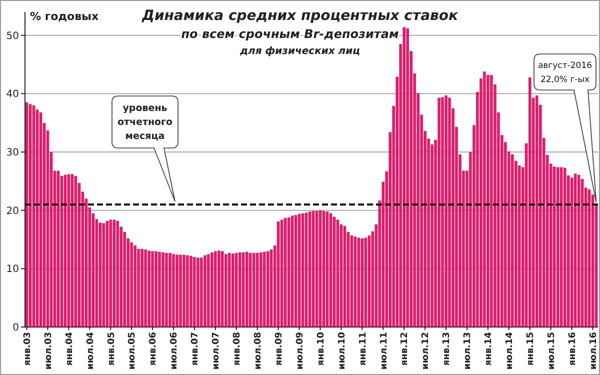 The height and width of the screenshot is (375, 600). What do you see at coordinates (468, 351) in the screenshot?
I see `x-tick-label: июл.13` at bounding box center [468, 351].